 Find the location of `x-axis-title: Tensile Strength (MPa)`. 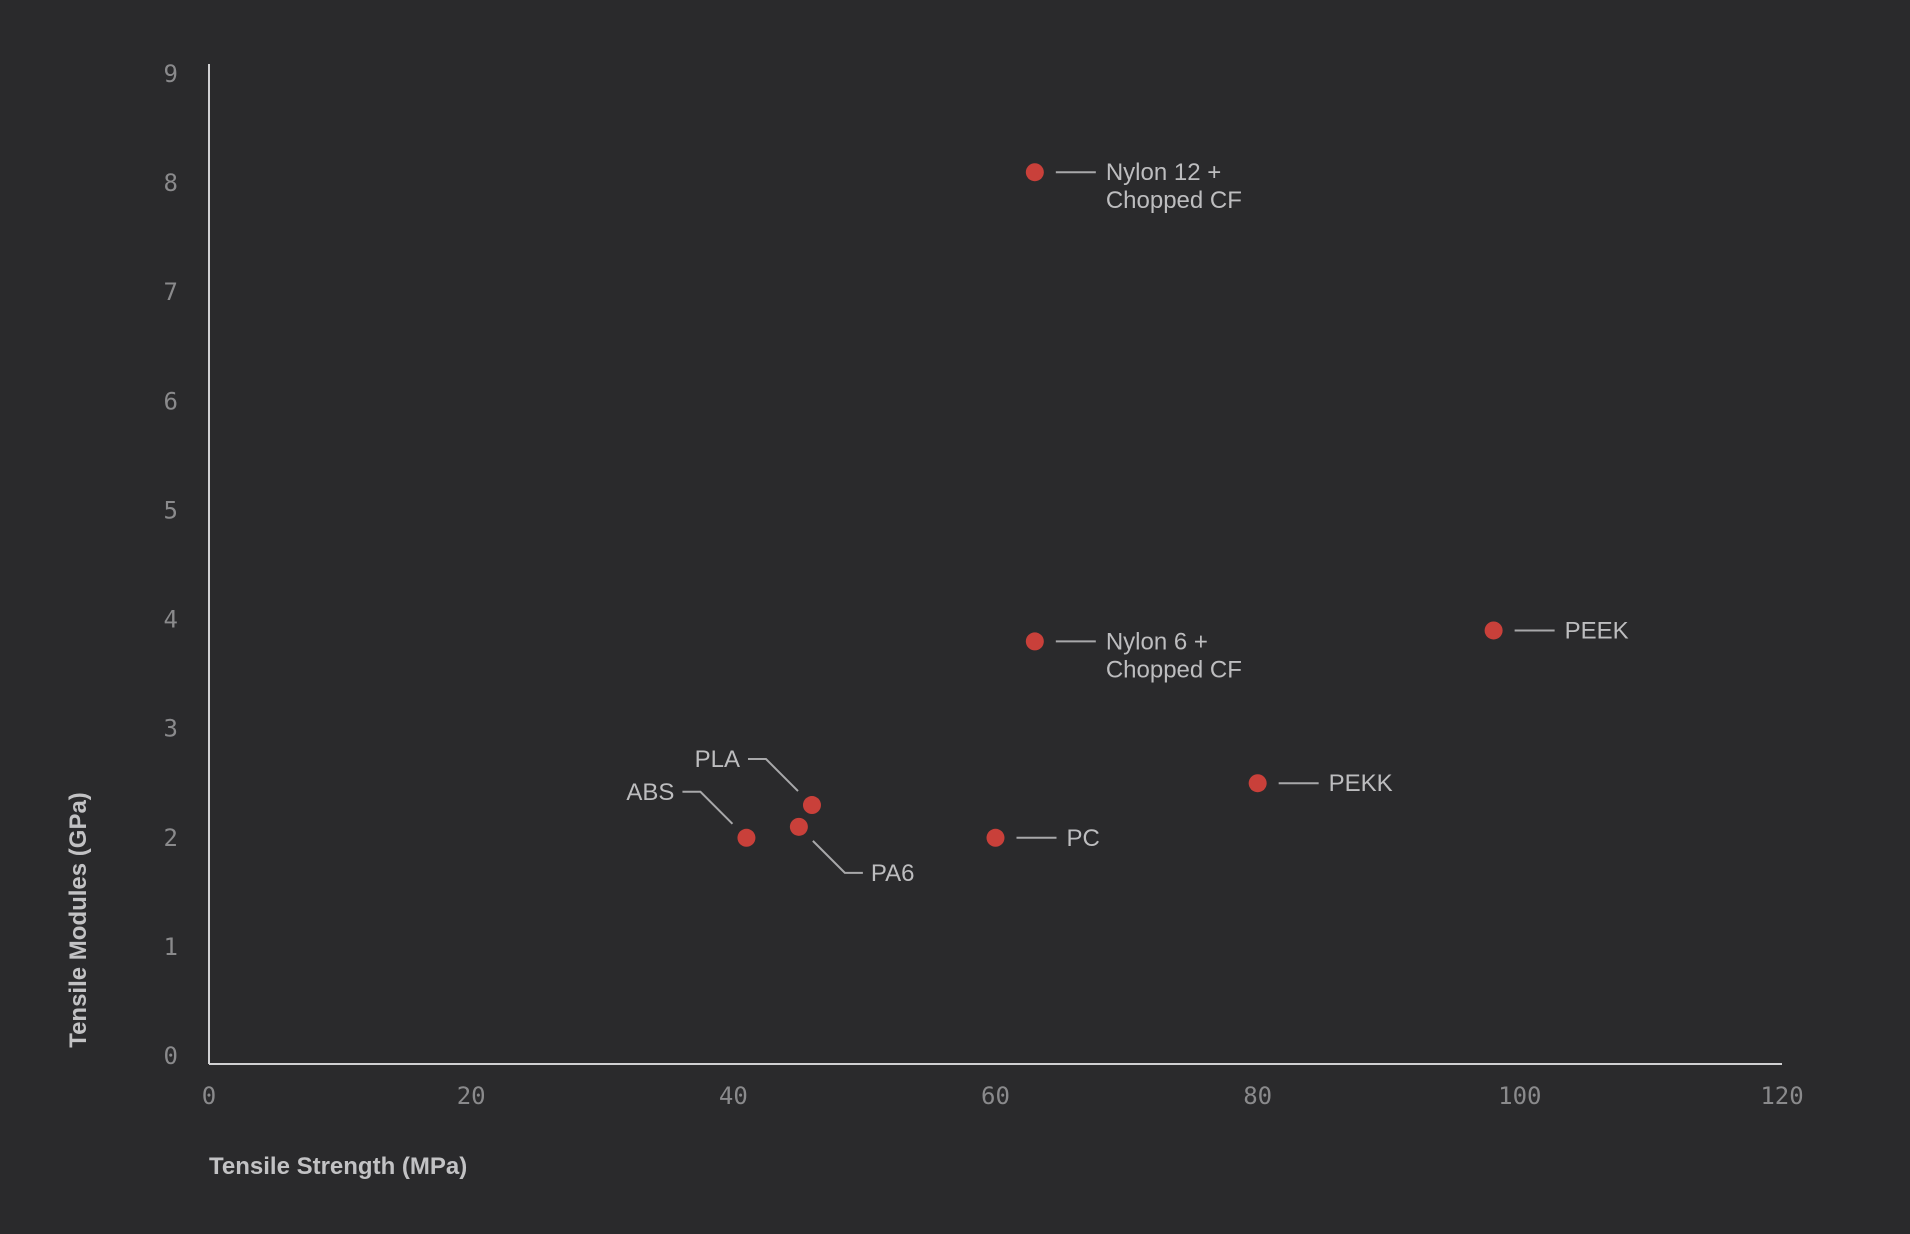

x-axis-title: Tensile Strength (MPa) is located at coordinates (338, 1166).